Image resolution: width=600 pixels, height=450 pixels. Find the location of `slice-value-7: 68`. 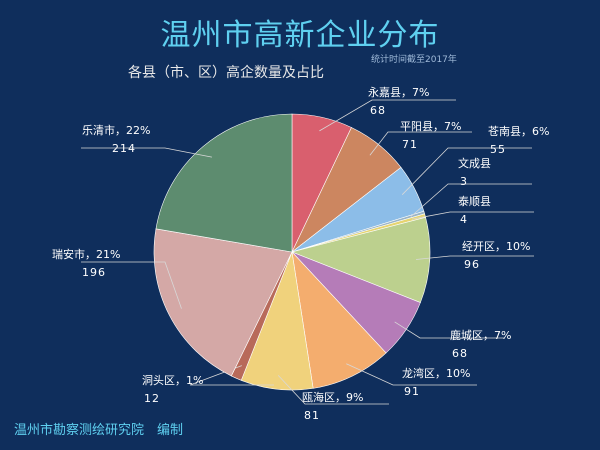

slice-value-7: 68 is located at coordinates (460, 353).